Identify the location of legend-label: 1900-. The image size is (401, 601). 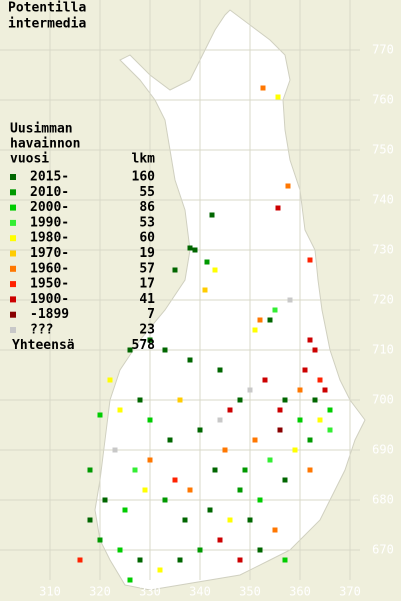
(49, 299).